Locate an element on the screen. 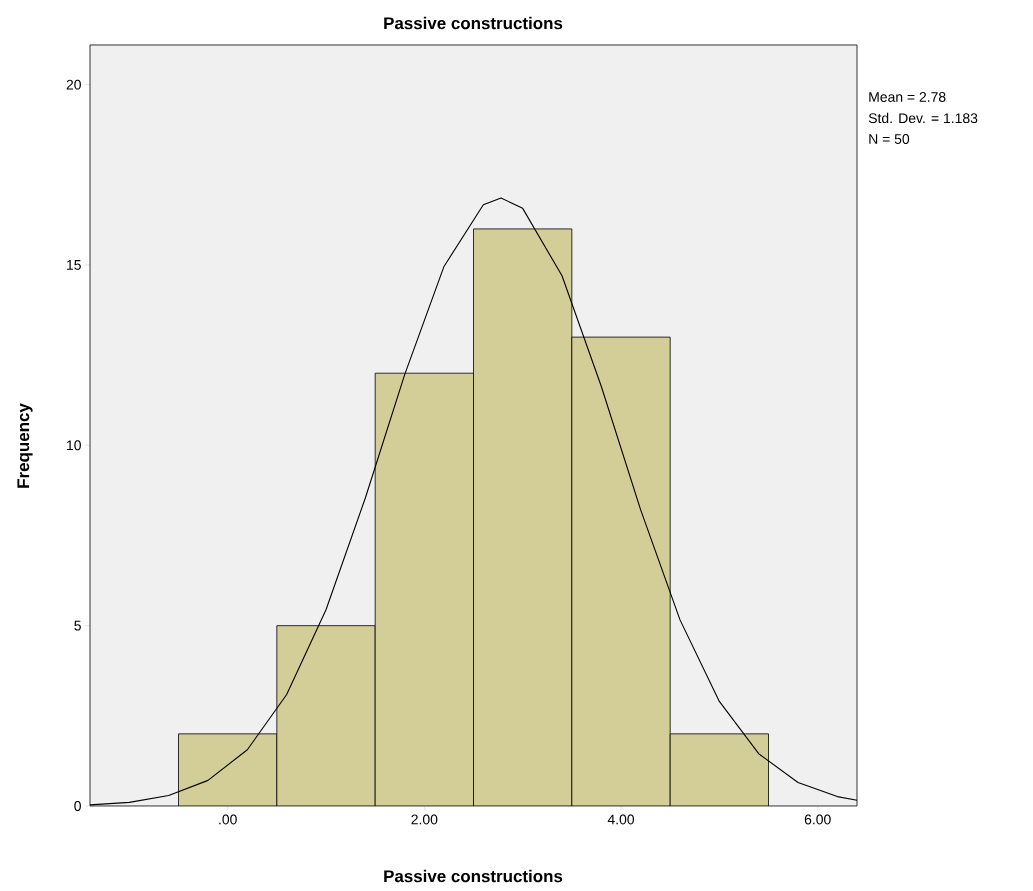 This screenshot has width=1033, height=891. x-tick-label: .00 is located at coordinates (228, 819).